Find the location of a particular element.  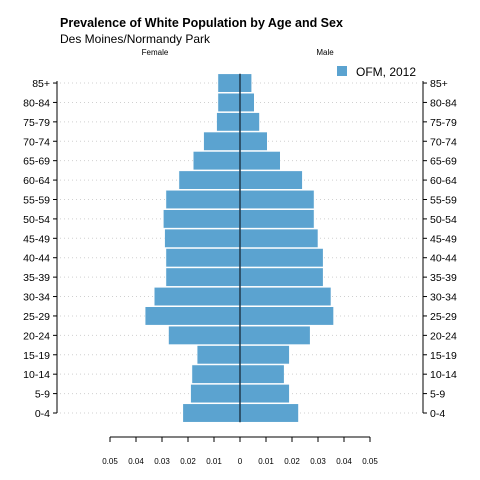

legend: OFM, 2012 is located at coordinates (376, 72).